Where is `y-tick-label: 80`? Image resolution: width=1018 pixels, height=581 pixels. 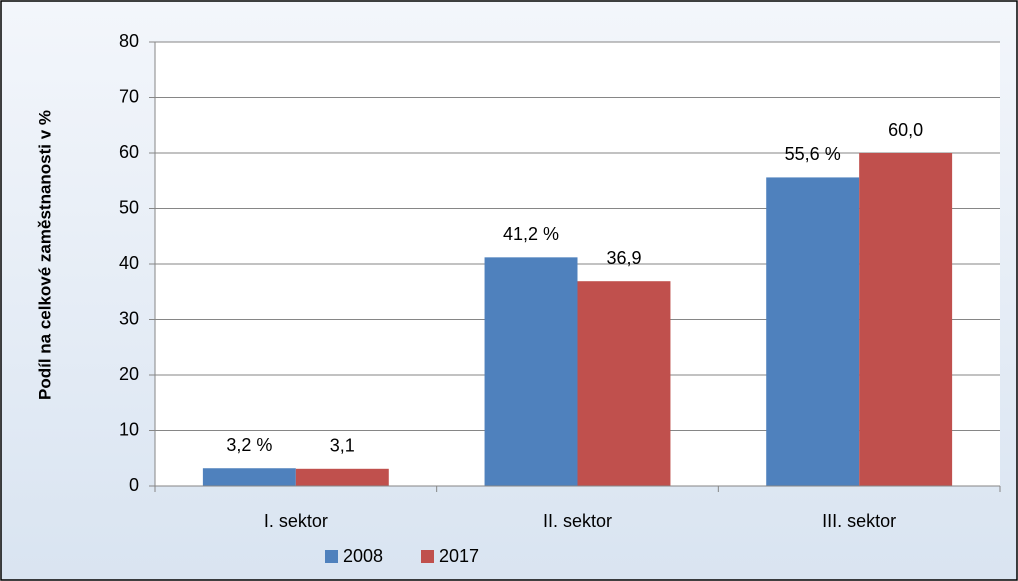
y-tick-label: 80 is located at coordinates (129, 41).